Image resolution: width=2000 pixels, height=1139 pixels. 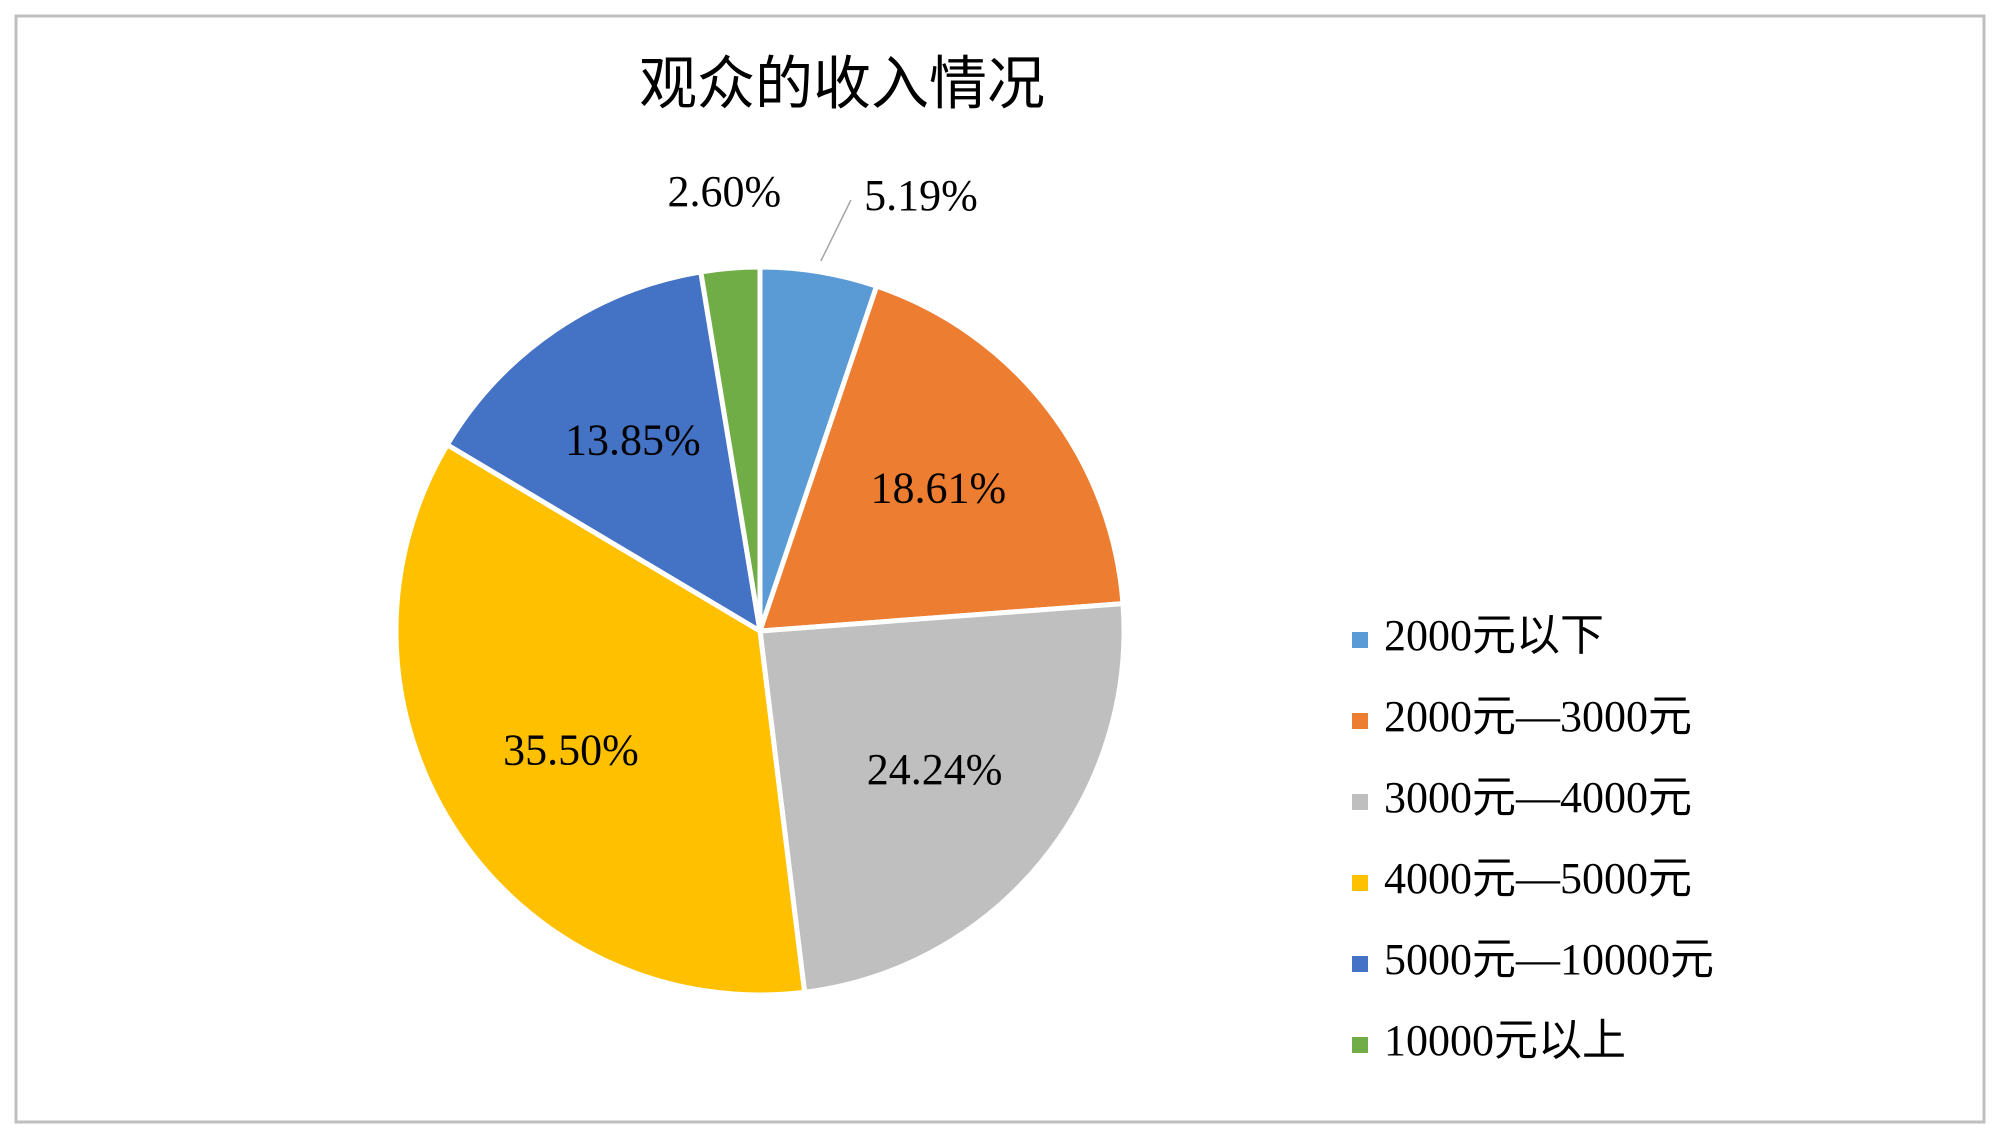 What do you see at coordinates (571, 749) in the screenshot?
I see `data-label: 35.50%` at bounding box center [571, 749].